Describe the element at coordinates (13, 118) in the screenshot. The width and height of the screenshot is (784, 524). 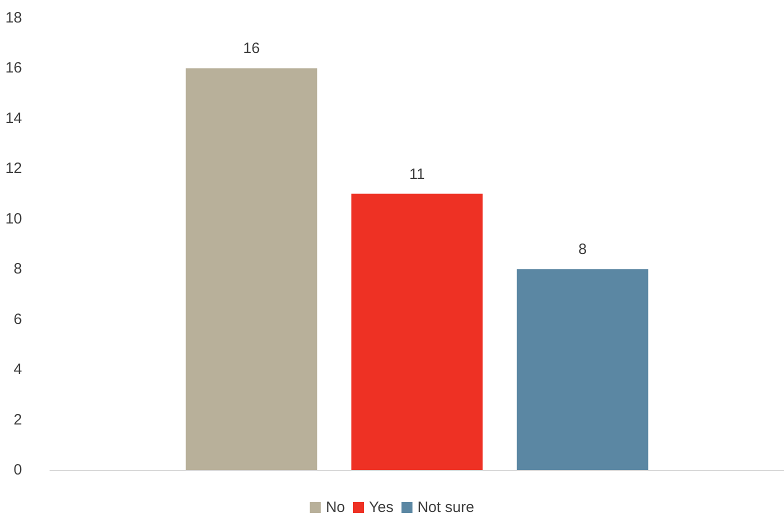
I see `y-tick-label: 14` at that location.